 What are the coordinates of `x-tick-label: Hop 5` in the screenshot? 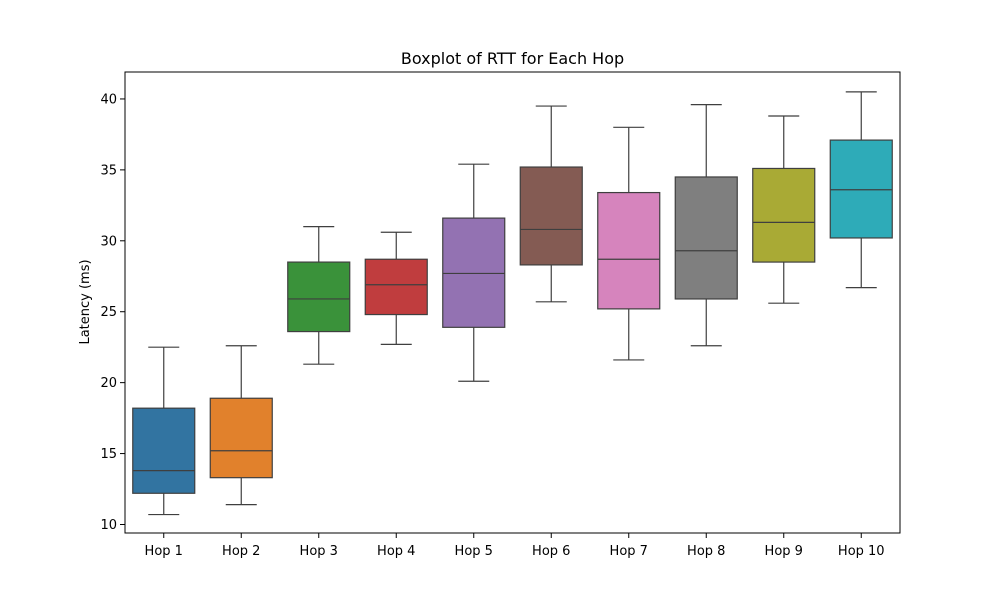 It's located at (474, 551).